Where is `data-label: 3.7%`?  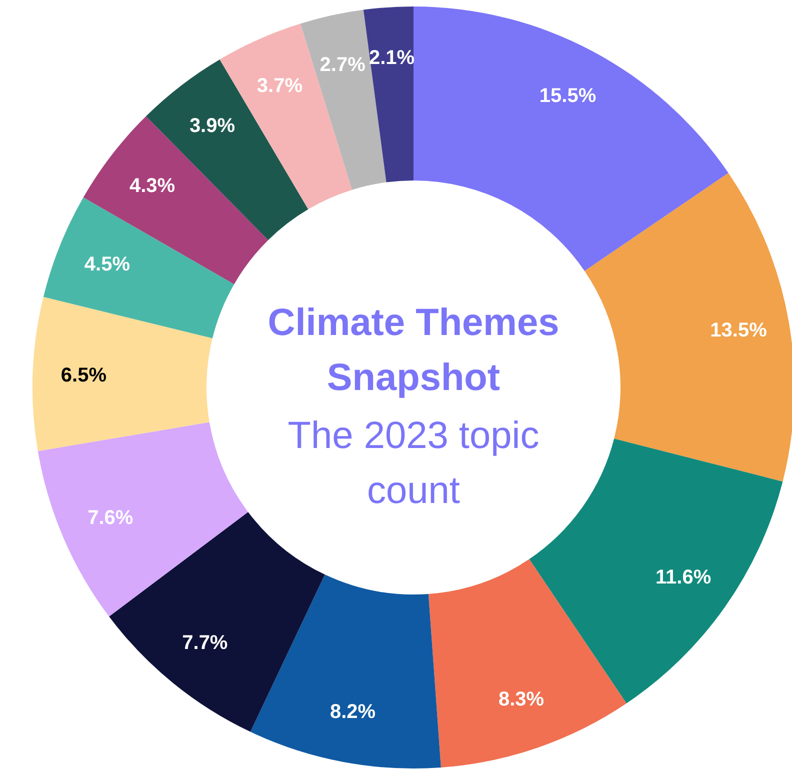
data-label: 3.7% is located at coordinates (279, 85).